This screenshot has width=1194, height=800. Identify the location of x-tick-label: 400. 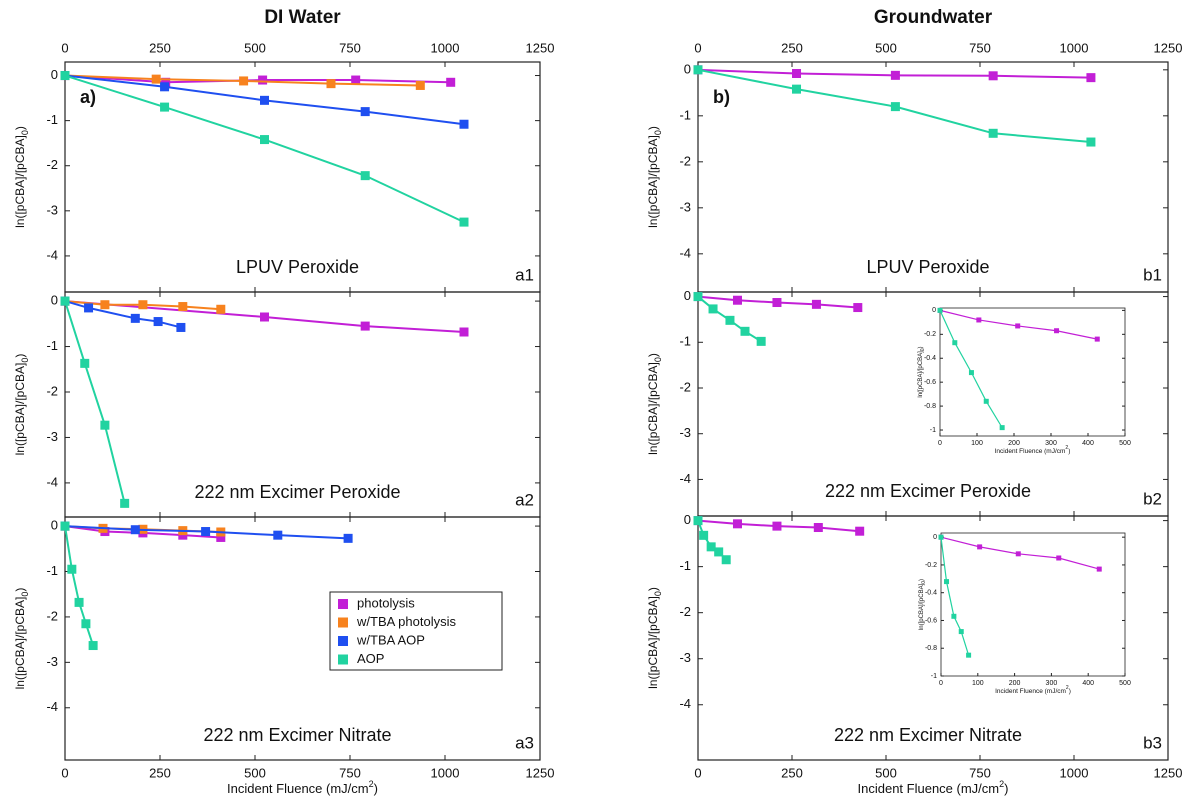
(1088, 443).